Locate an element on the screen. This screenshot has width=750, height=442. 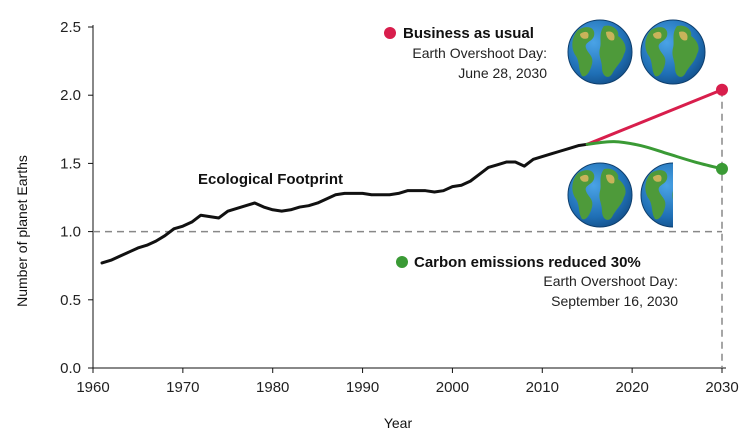
business-legend-dot is located at coordinates (390, 33).